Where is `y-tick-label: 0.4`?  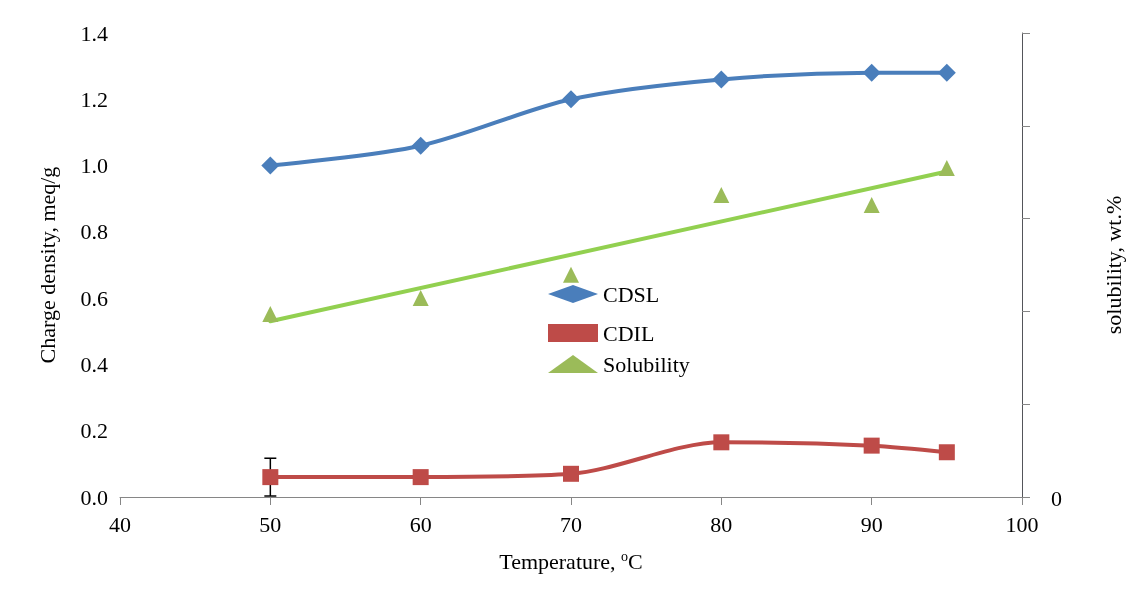 y-tick-label: 0.4 is located at coordinates (94, 364).